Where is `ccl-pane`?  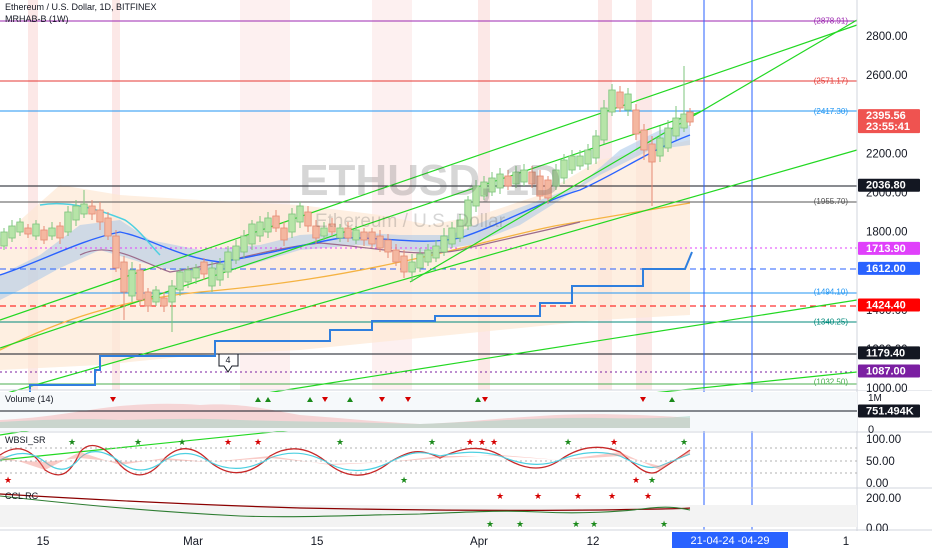 ccl-pane is located at coordinates (428, 510).